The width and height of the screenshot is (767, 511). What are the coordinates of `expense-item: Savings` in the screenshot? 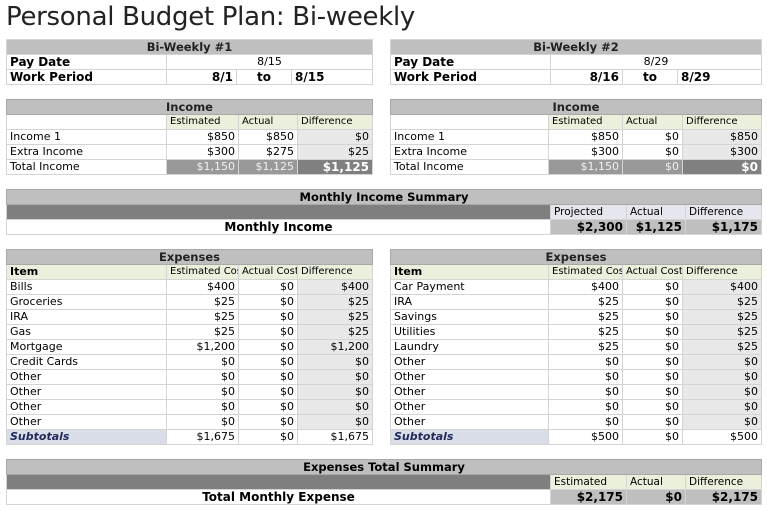 It's located at (469, 317).